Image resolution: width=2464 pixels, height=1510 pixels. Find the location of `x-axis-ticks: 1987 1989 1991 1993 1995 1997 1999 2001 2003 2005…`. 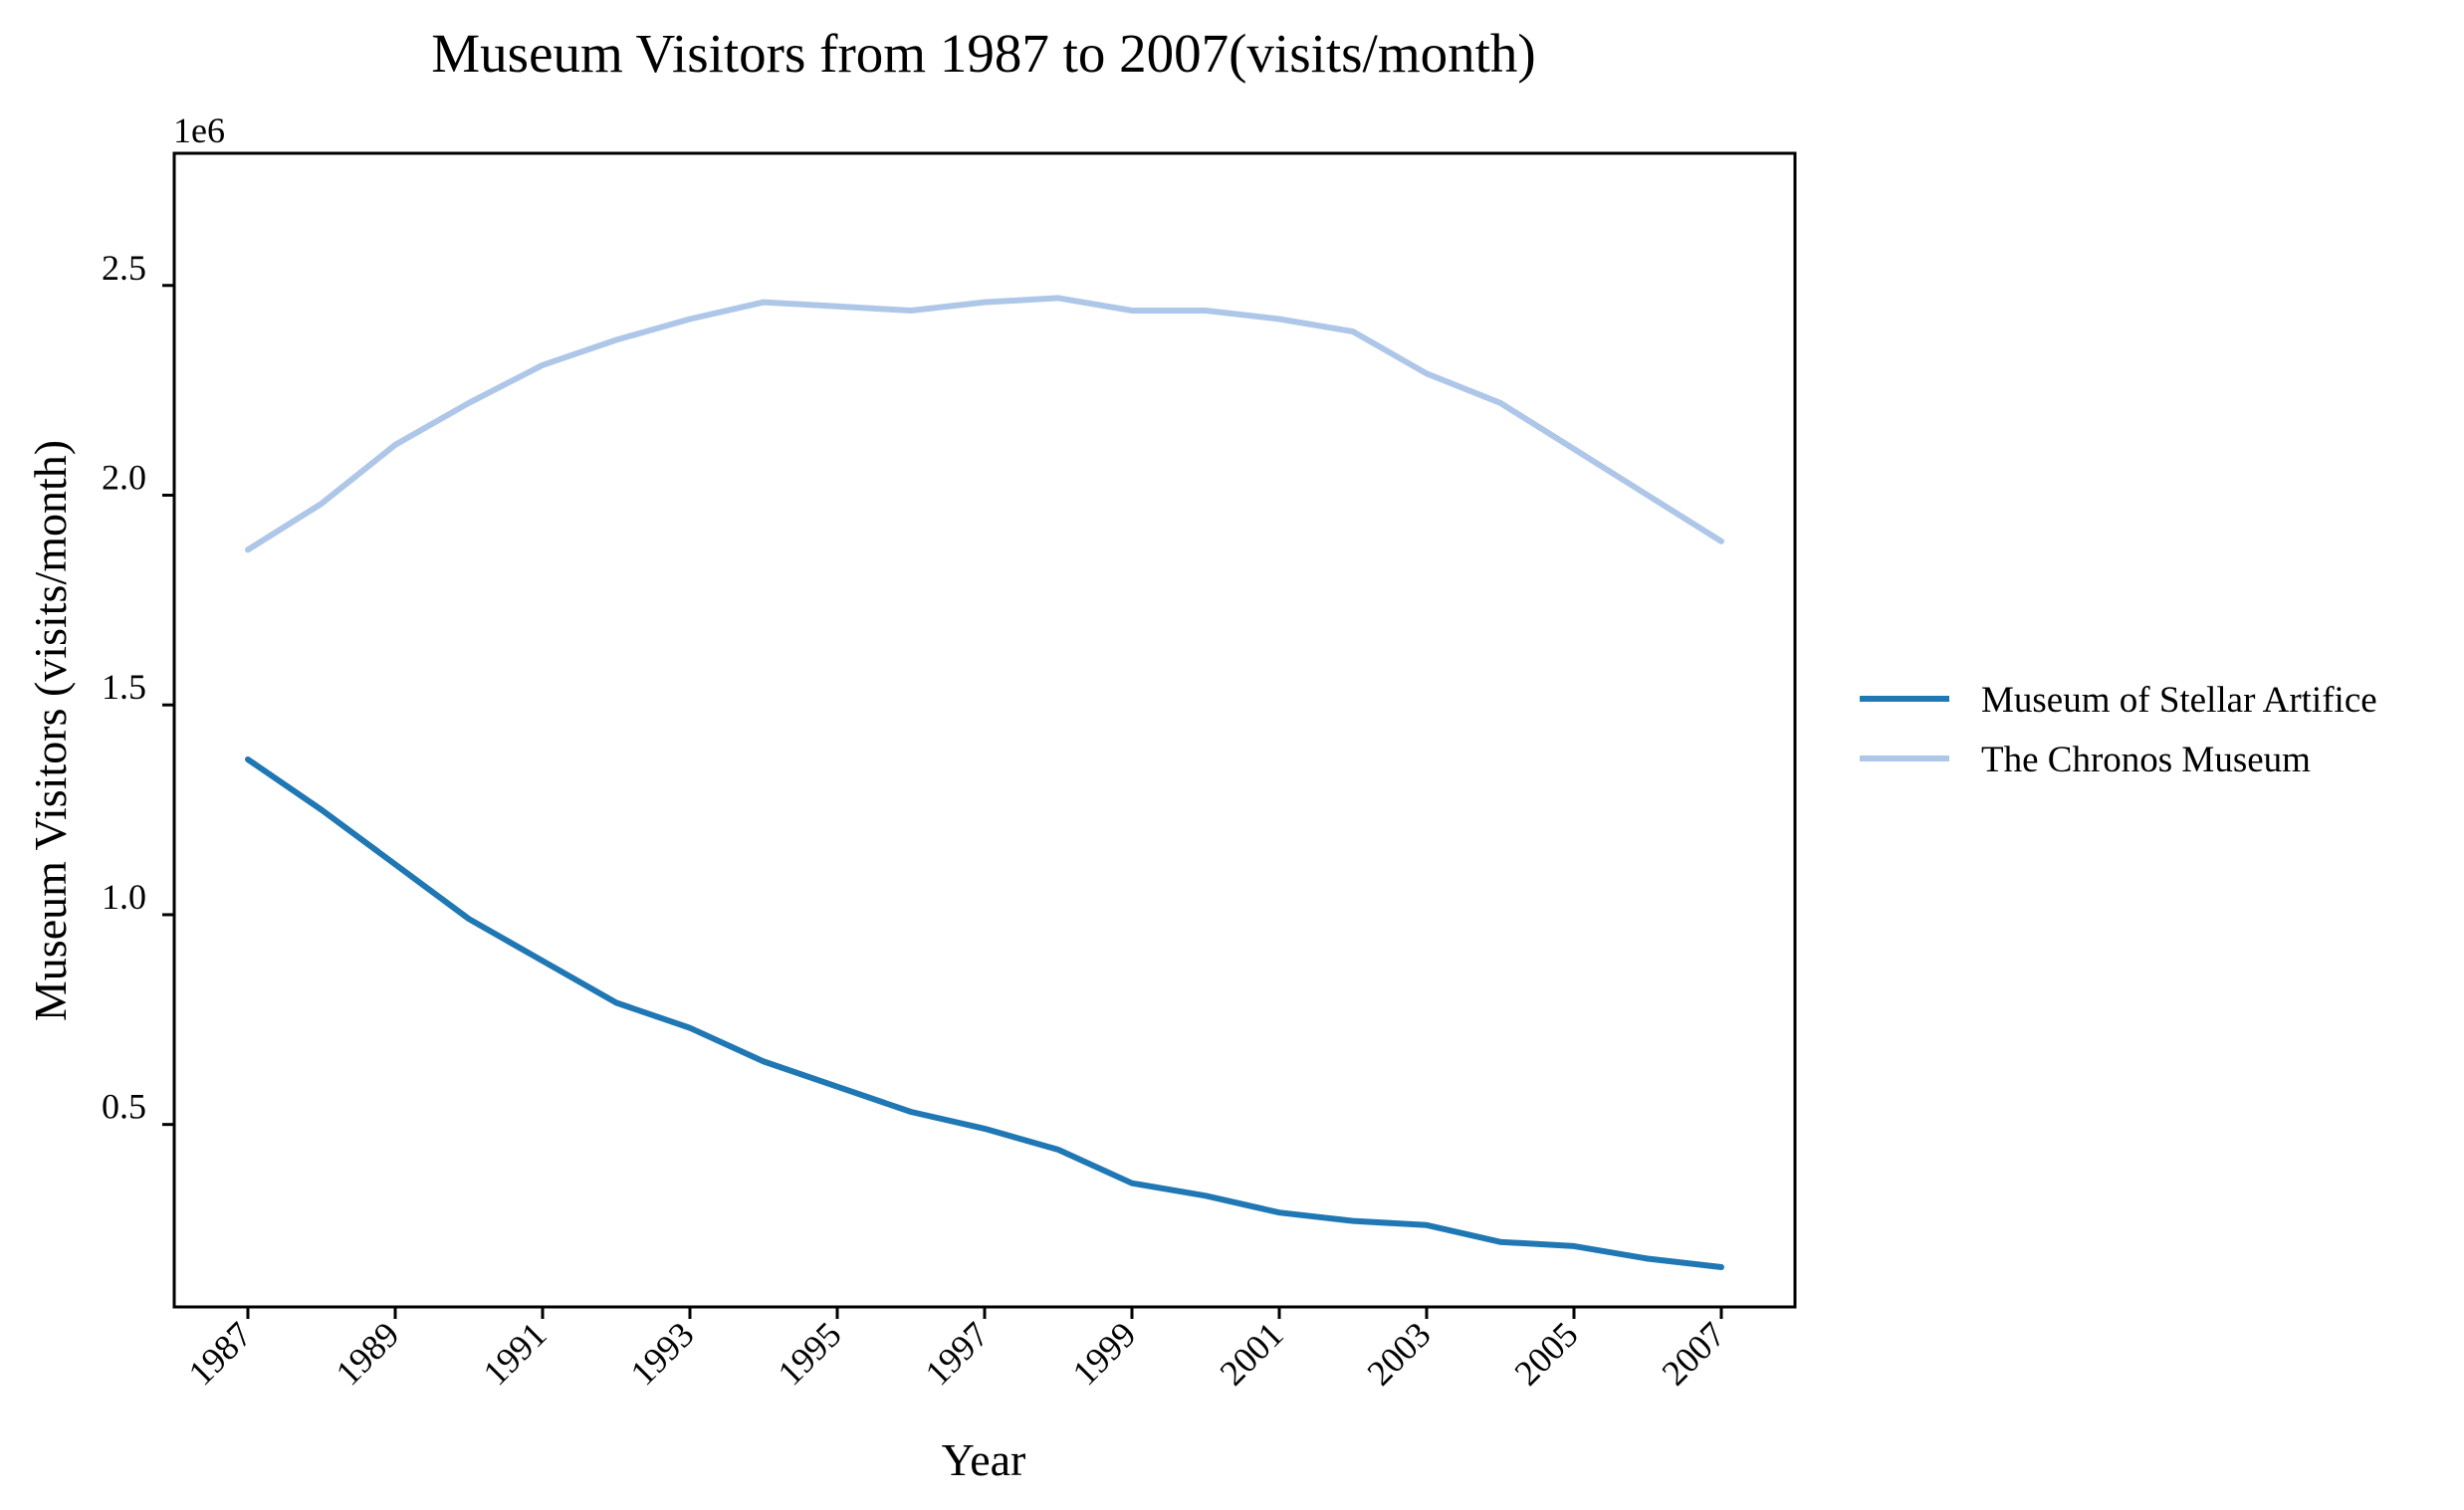

x-axis-ticks: 1987 1989 1991 1993 1995 1997 1999 2001 2003 2005… is located at coordinates (956, 1350).